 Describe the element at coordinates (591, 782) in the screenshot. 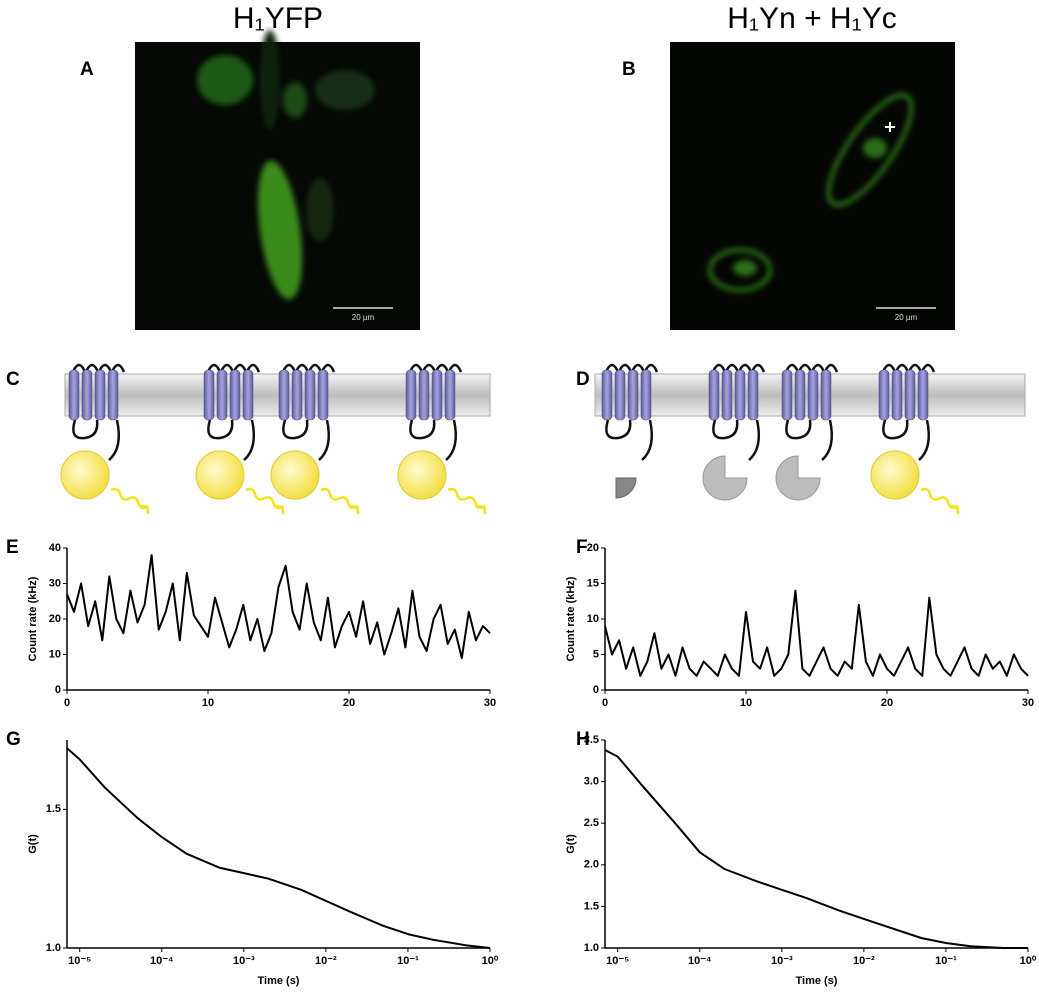

I see `y-tick-label: 3.0` at that location.